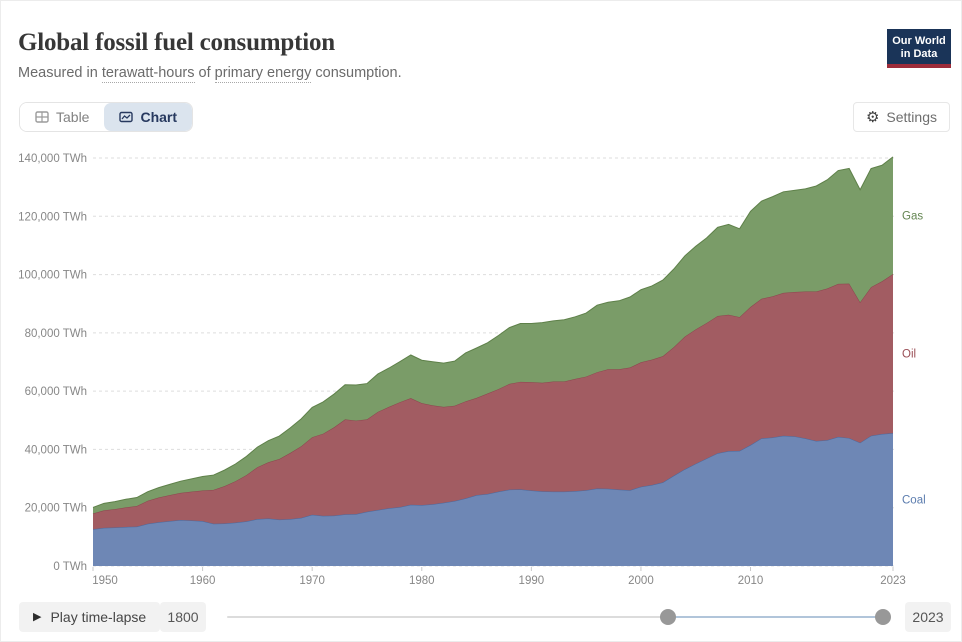  What do you see at coordinates (668, 617) in the screenshot?
I see `timeline-handle-start` at bounding box center [668, 617].